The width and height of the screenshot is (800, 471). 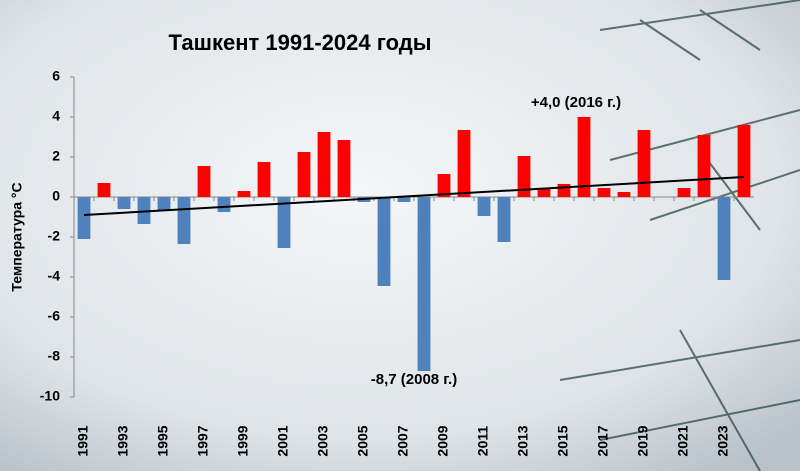 What do you see at coordinates (403, 440) in the screenshot?
I see `x-tick-label: 2007` at bounding box center [403, 440].